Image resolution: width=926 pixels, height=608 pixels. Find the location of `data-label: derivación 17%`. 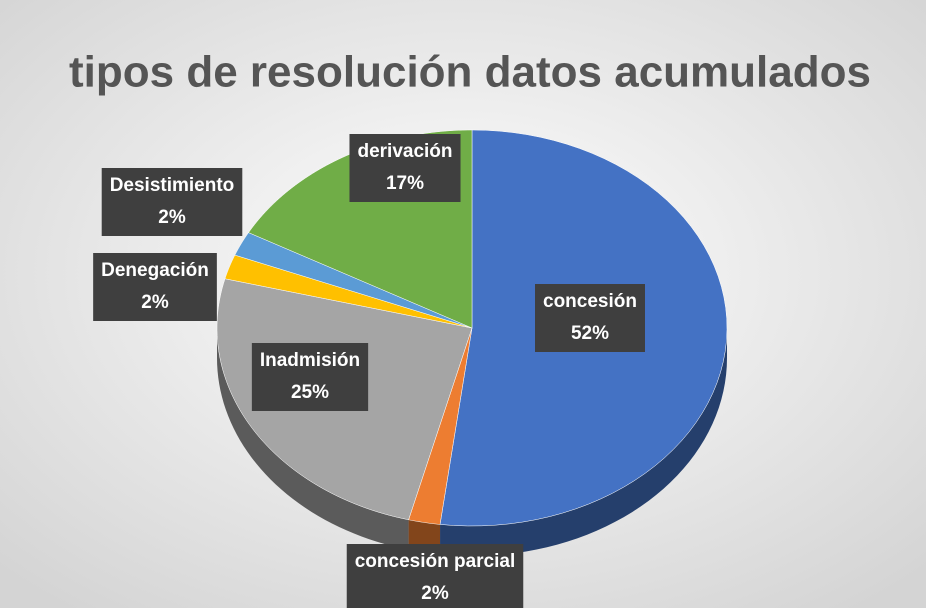

data-label: derivación 17% is located at coordinates (405, 168).